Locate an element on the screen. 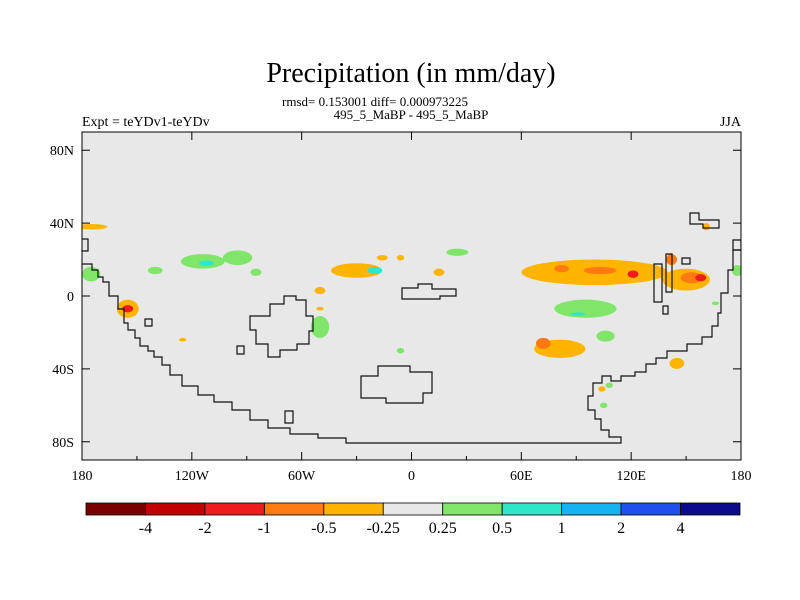  colorbar-label-5: -0.25 is located at coordinates (383, 528).